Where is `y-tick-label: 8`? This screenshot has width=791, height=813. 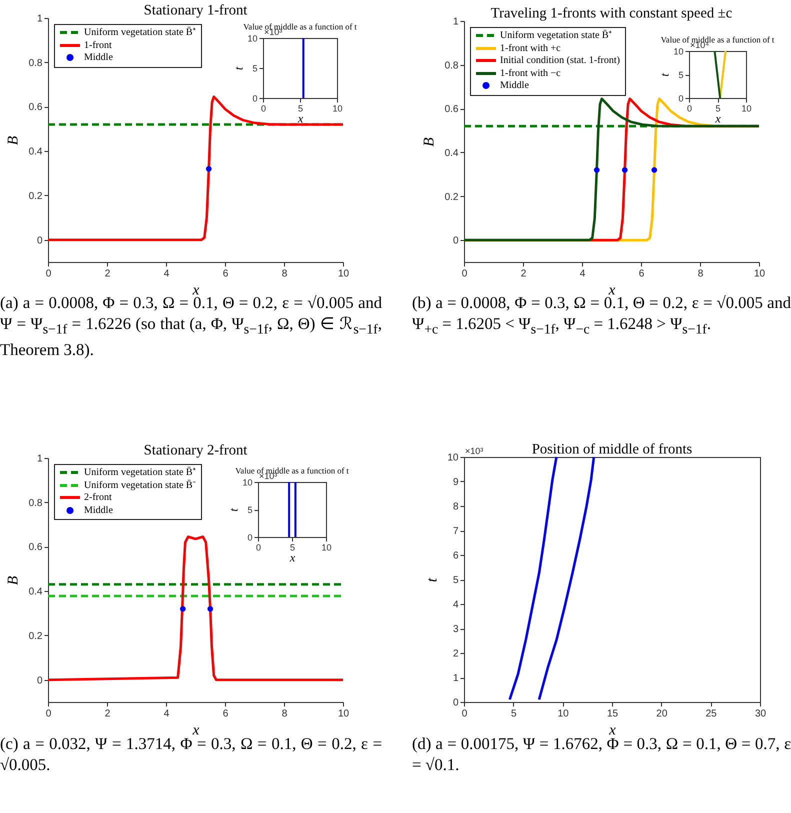
y-tick-label: 8 is located at coordinates (455, 507).